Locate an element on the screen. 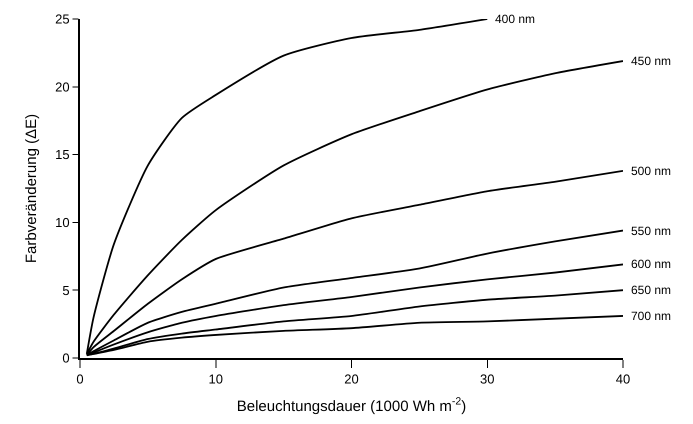 The height and width of the screenshot is (424, 693). y-tick-label: 10 is located at coordinates (62, 222).